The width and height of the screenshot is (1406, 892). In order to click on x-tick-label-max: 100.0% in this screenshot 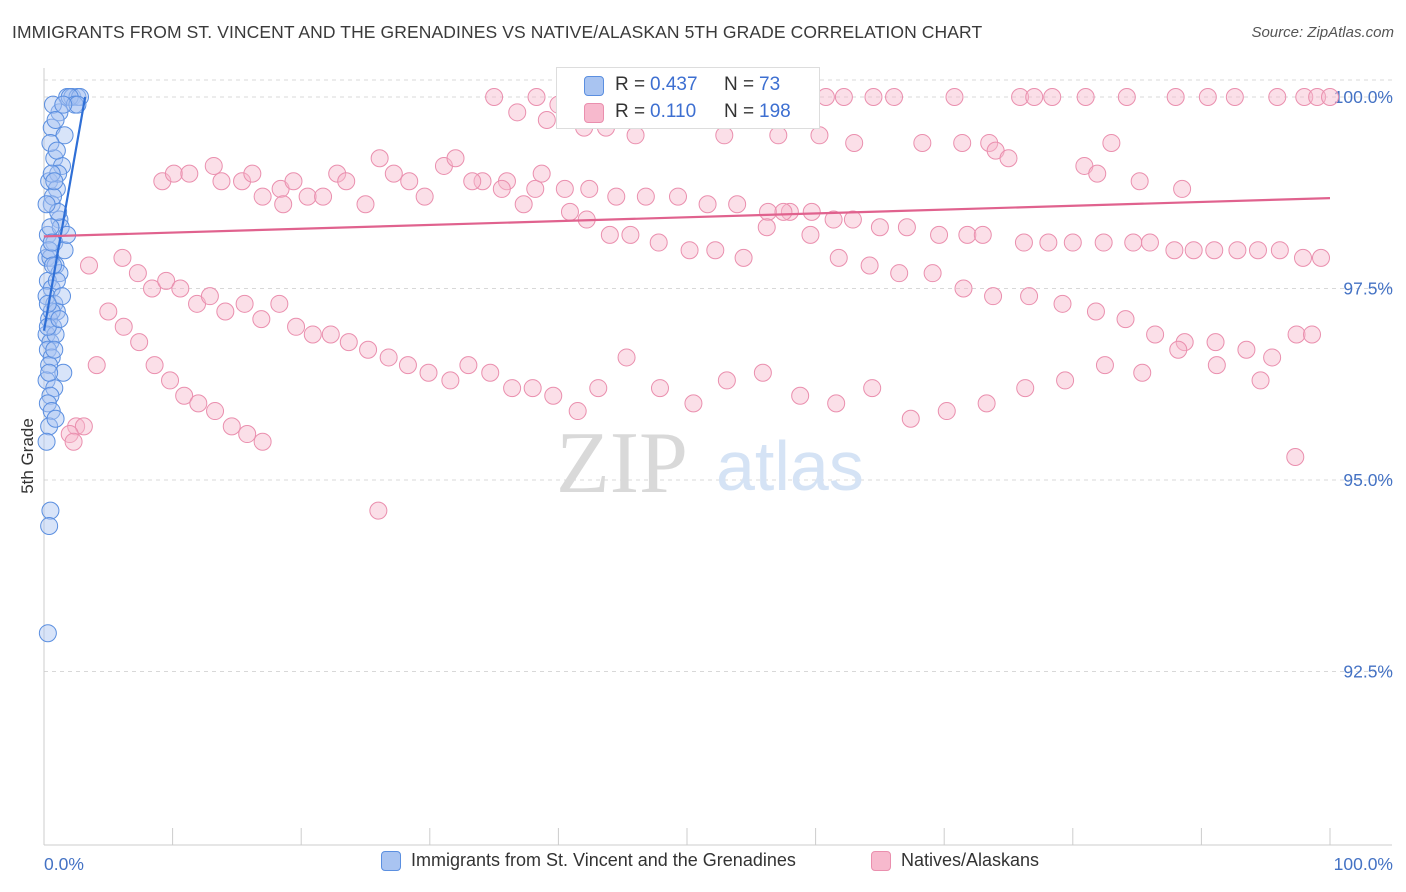, I will do `click(1363, 864)`.